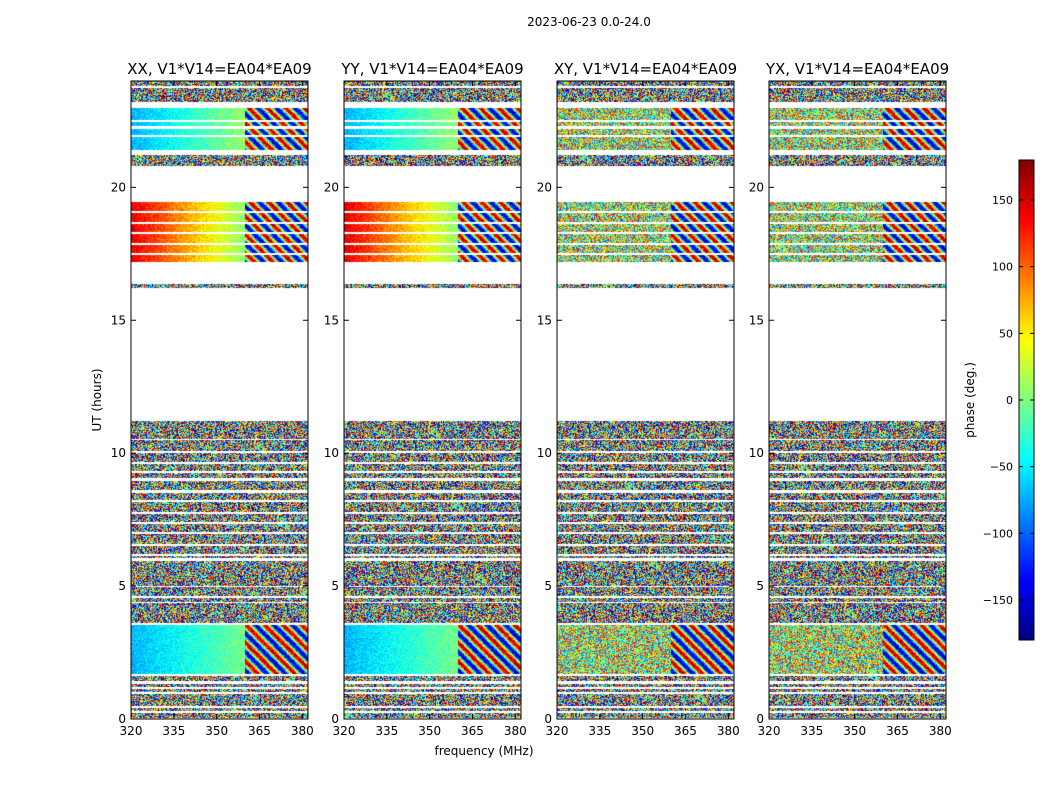 Image resolution: width=1050 pixels, height=800 pixels. I want to click on colorbar-label: phase (deg.), so click(970, 400).